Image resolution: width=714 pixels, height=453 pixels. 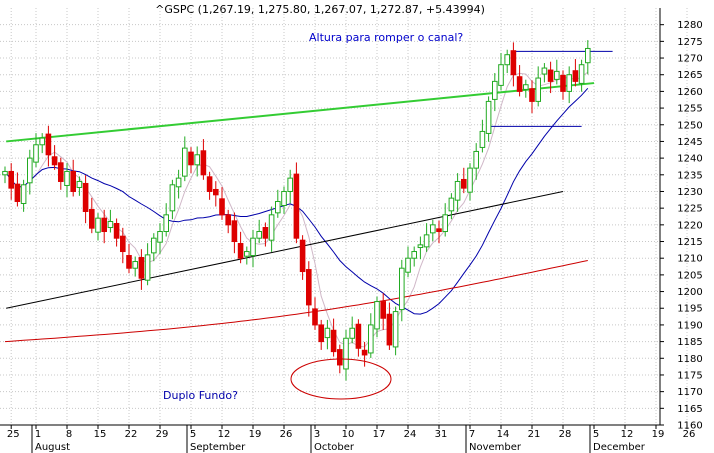 I want to click on y-tick-label: 1225, so click(x=689, y=209).